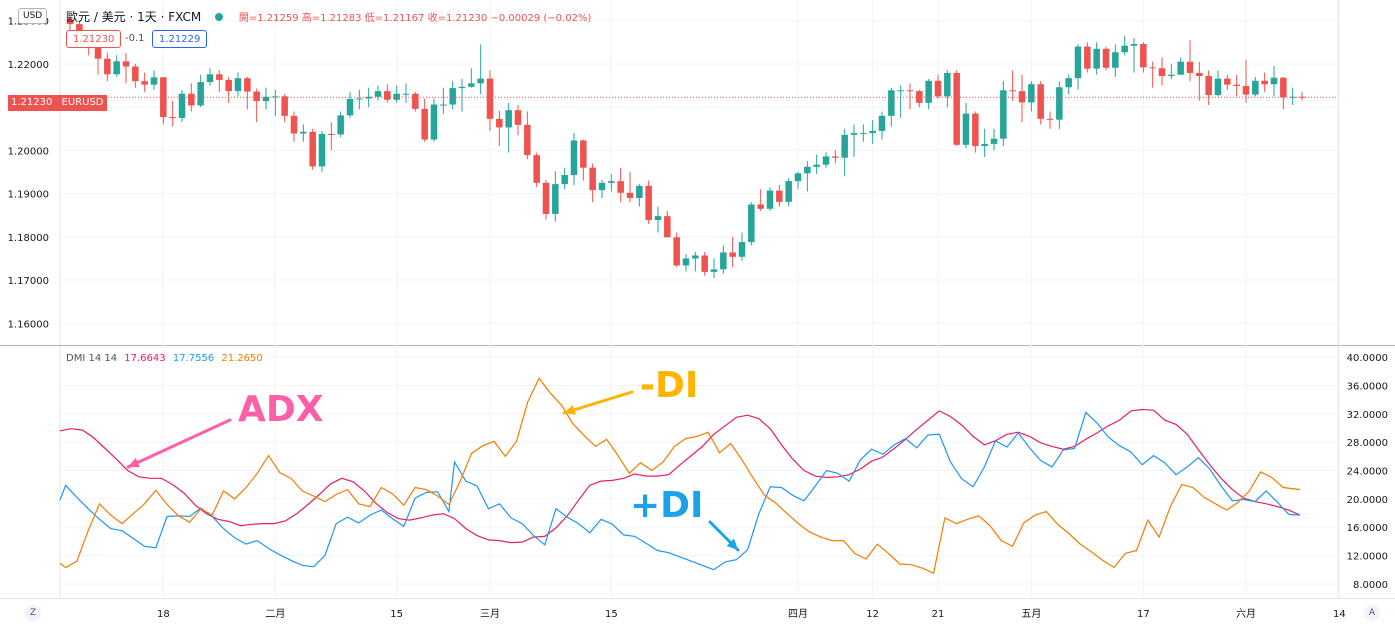  What do you see at coordinates (180, 39) in the screenshot?
I see `buy-price-button: 1.21229` at bounding box center [180, 39].